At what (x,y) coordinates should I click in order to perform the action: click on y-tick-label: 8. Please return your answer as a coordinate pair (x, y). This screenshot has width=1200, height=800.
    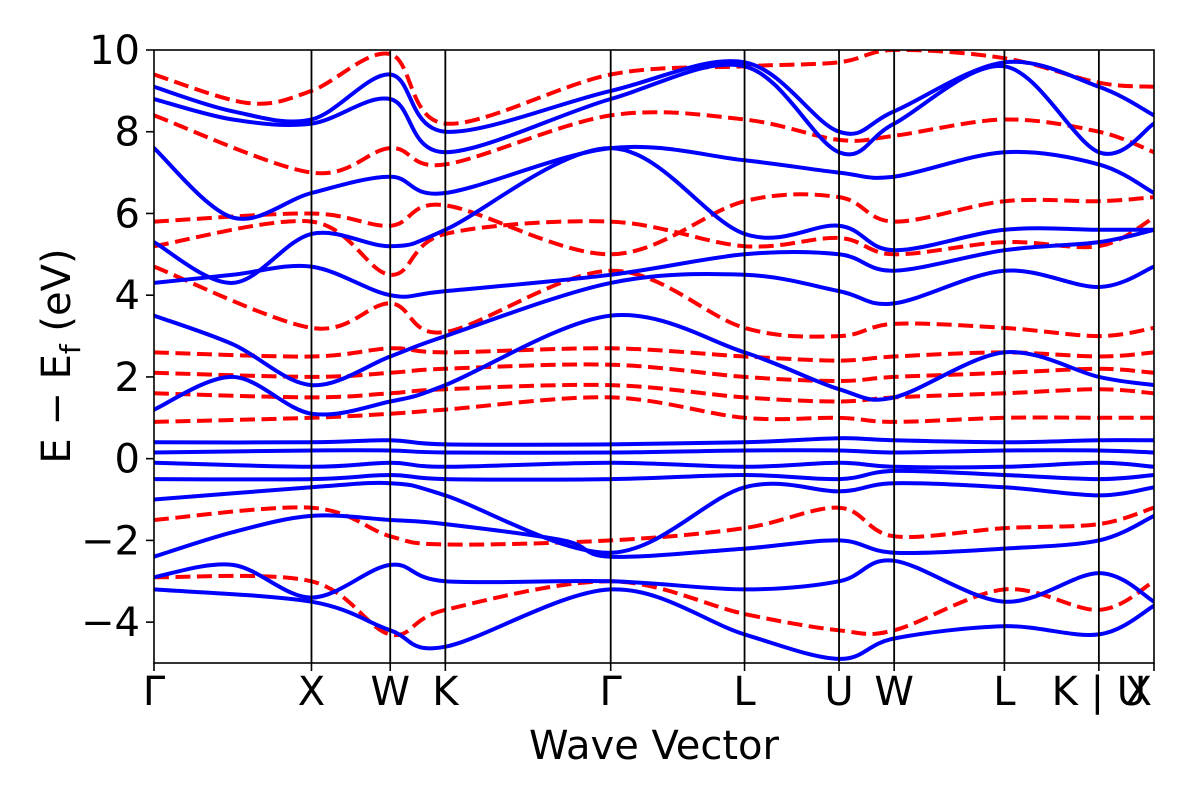
    Looking at the image, I should click on (127, 133).